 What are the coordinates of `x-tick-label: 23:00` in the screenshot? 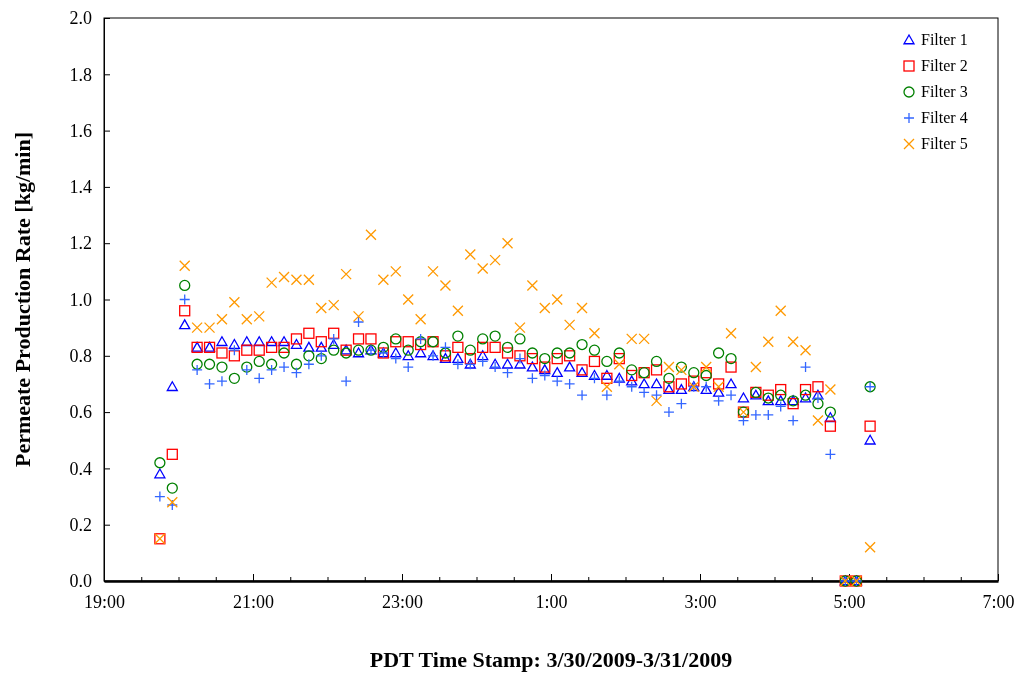 It's located at (402, 601).